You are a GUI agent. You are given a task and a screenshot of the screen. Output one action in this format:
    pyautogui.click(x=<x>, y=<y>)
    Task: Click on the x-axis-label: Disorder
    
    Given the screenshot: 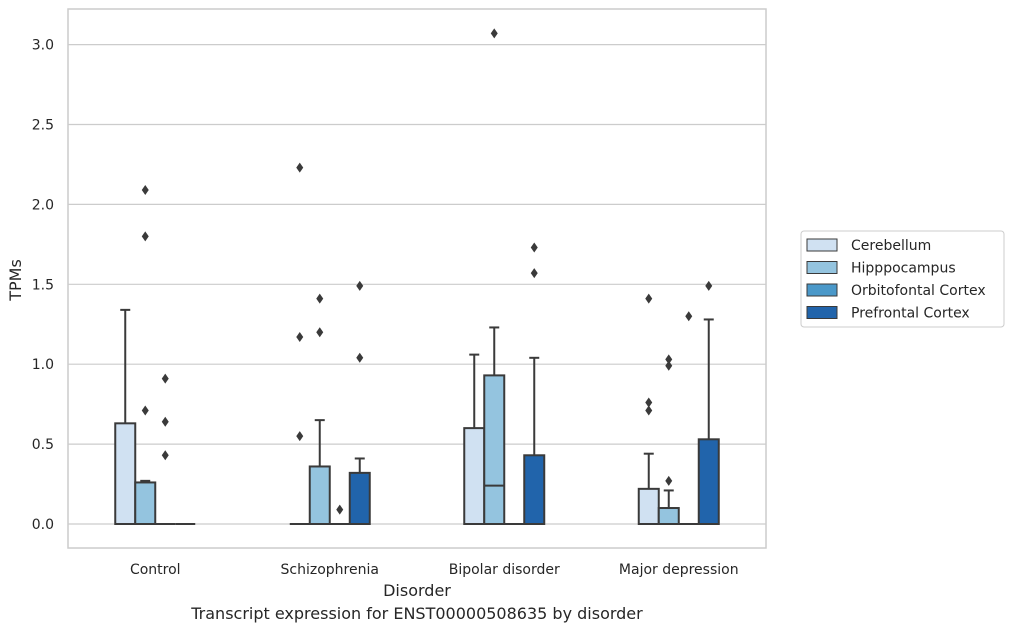 What is the action you would take?
    pyautogui.click(x=417, y=590)
    